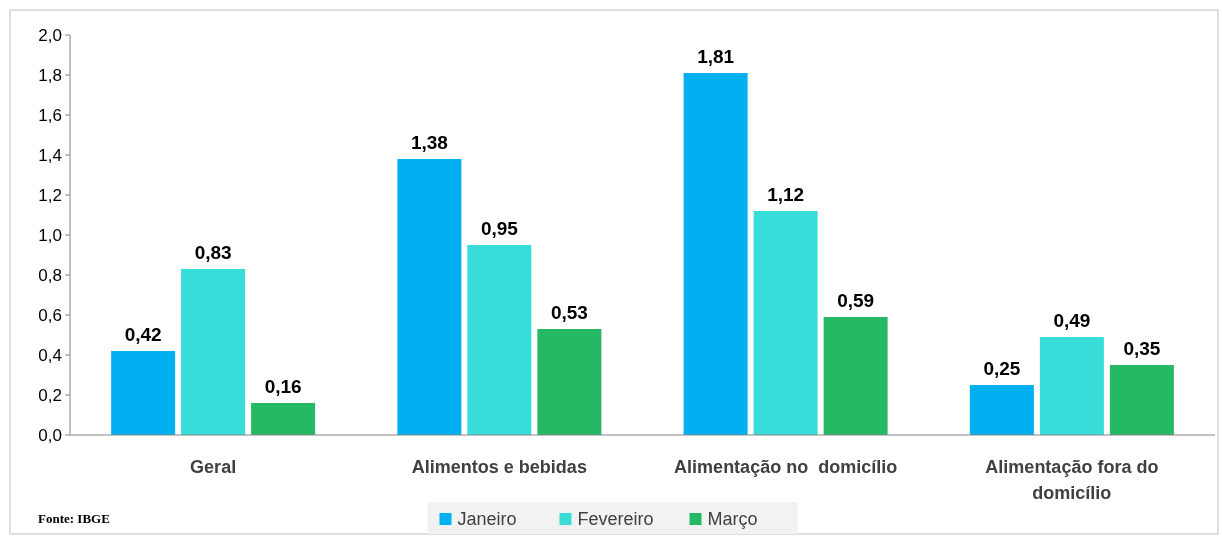 Image resolution: width=1223 pixels, height=538 pixels. I want to click on y-tick-label: 2,0, so click(50, 35).